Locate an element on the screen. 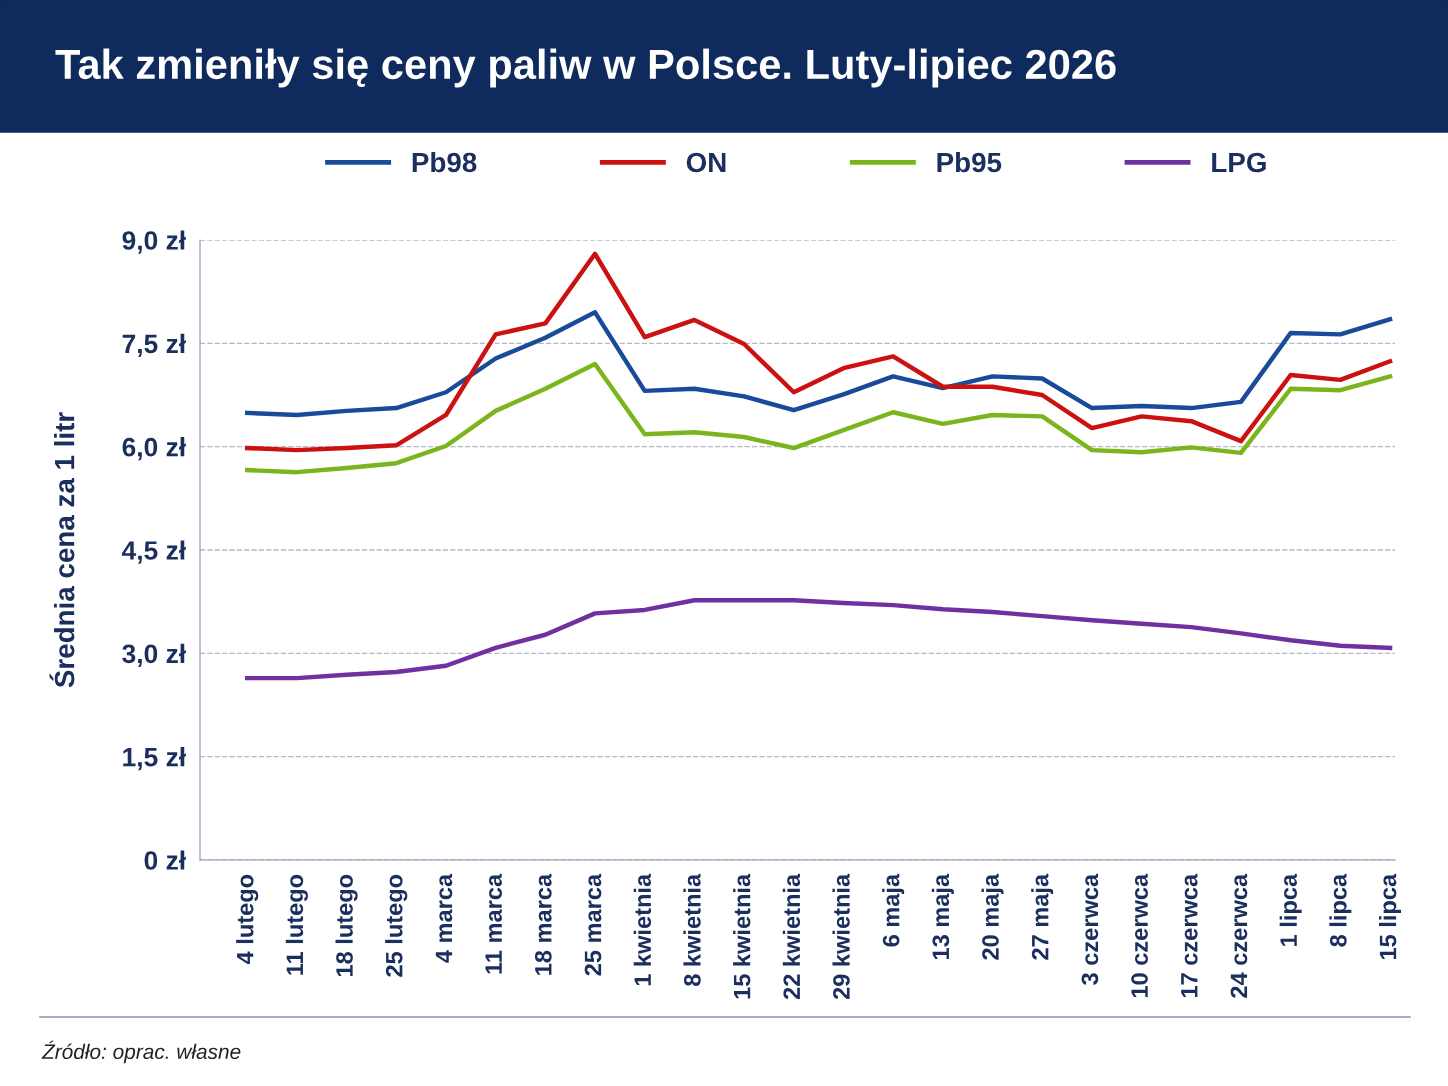 This screenshot has height=1086, width=1448. x-tick-label: 15 kwietnia is located at coordinates (742, 936).